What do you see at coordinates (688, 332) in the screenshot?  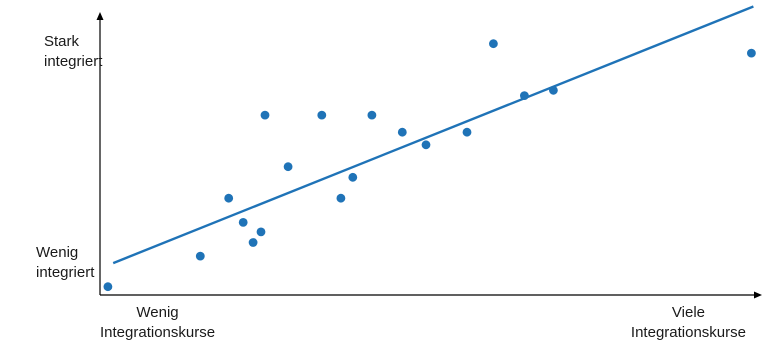 I see `x-right-label-line-2: Integrationskurse` at bounding box center [688, 332].